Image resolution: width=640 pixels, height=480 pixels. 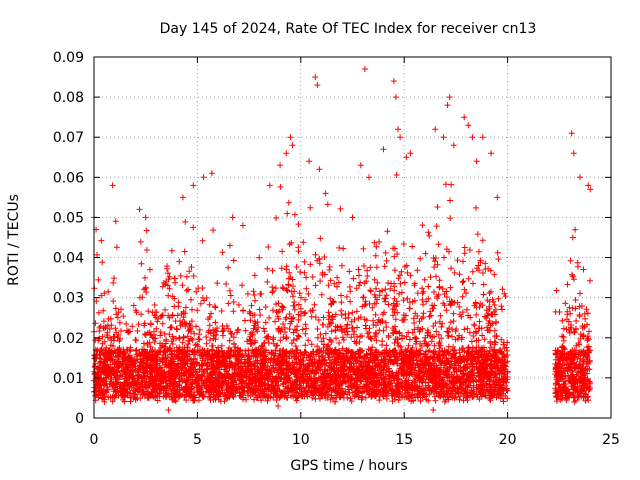 I want to click on y-tick-label: 0.02, so click(x=68, y=339).